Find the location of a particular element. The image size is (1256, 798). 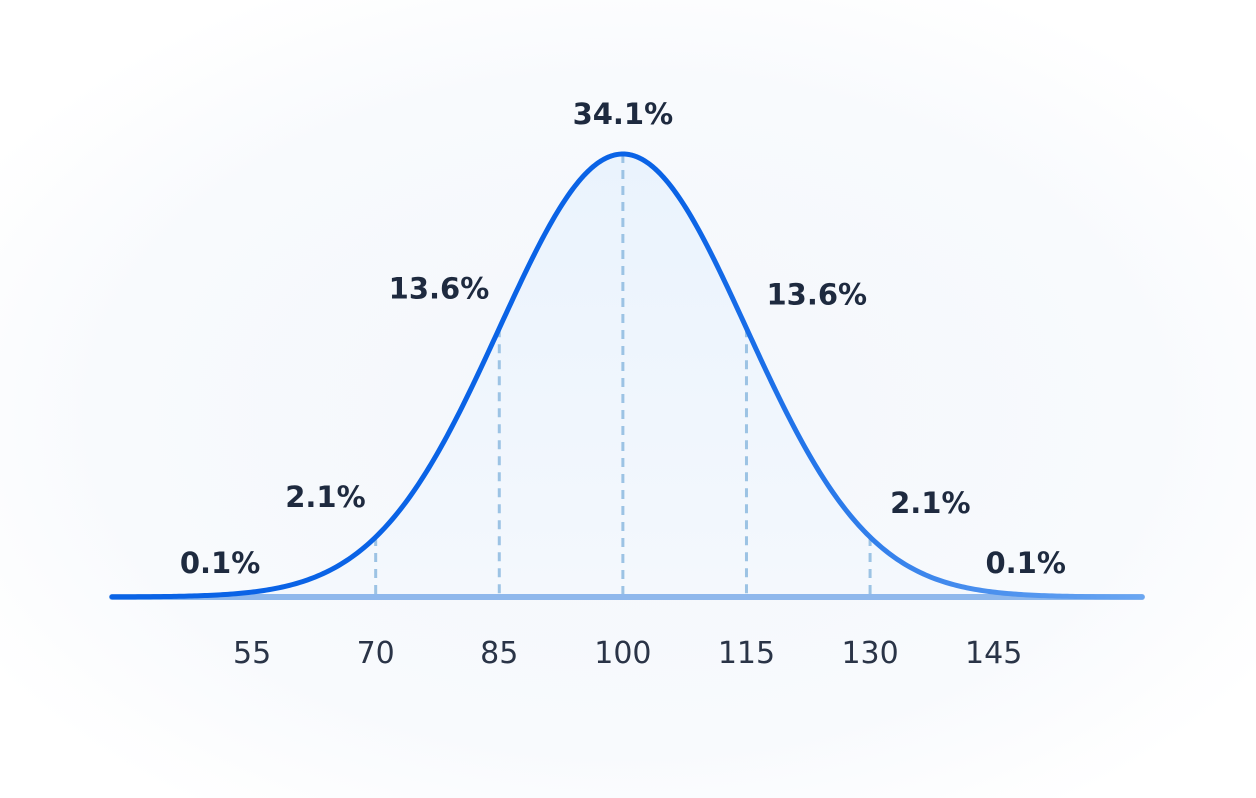

segment-label-5: 2.1% is located at coordinates (930, 503).